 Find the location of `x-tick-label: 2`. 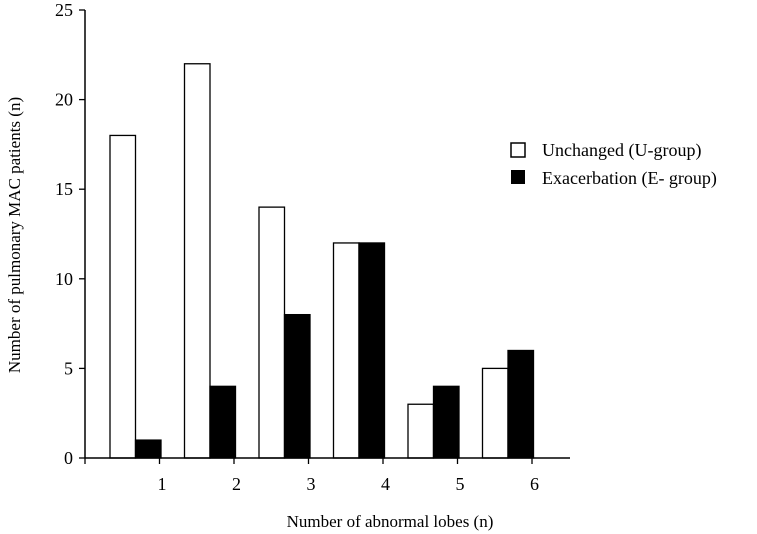

x-tick-label: 2 is located at coordinates (236, 484).